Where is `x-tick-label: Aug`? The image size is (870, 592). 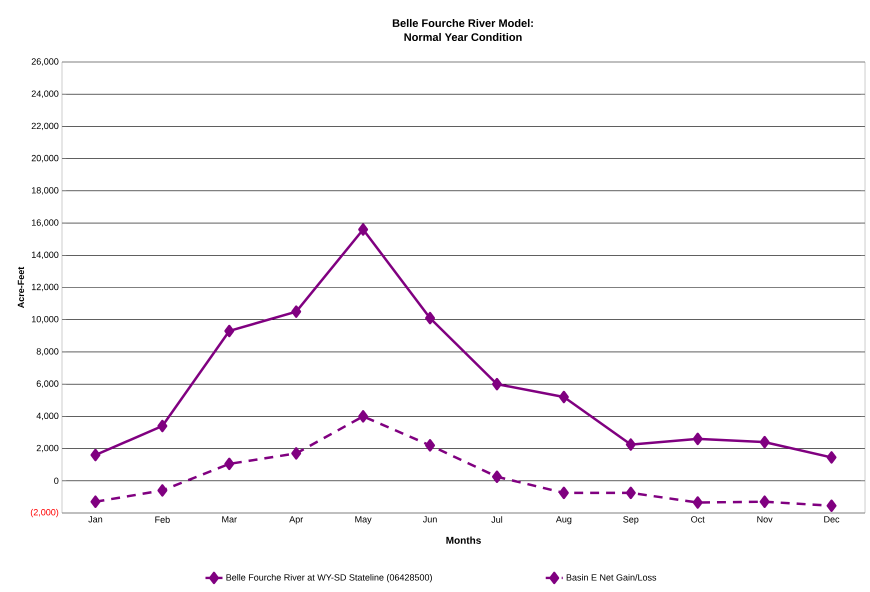
x-tick-label: Aug is located at coordinates (564, 520).